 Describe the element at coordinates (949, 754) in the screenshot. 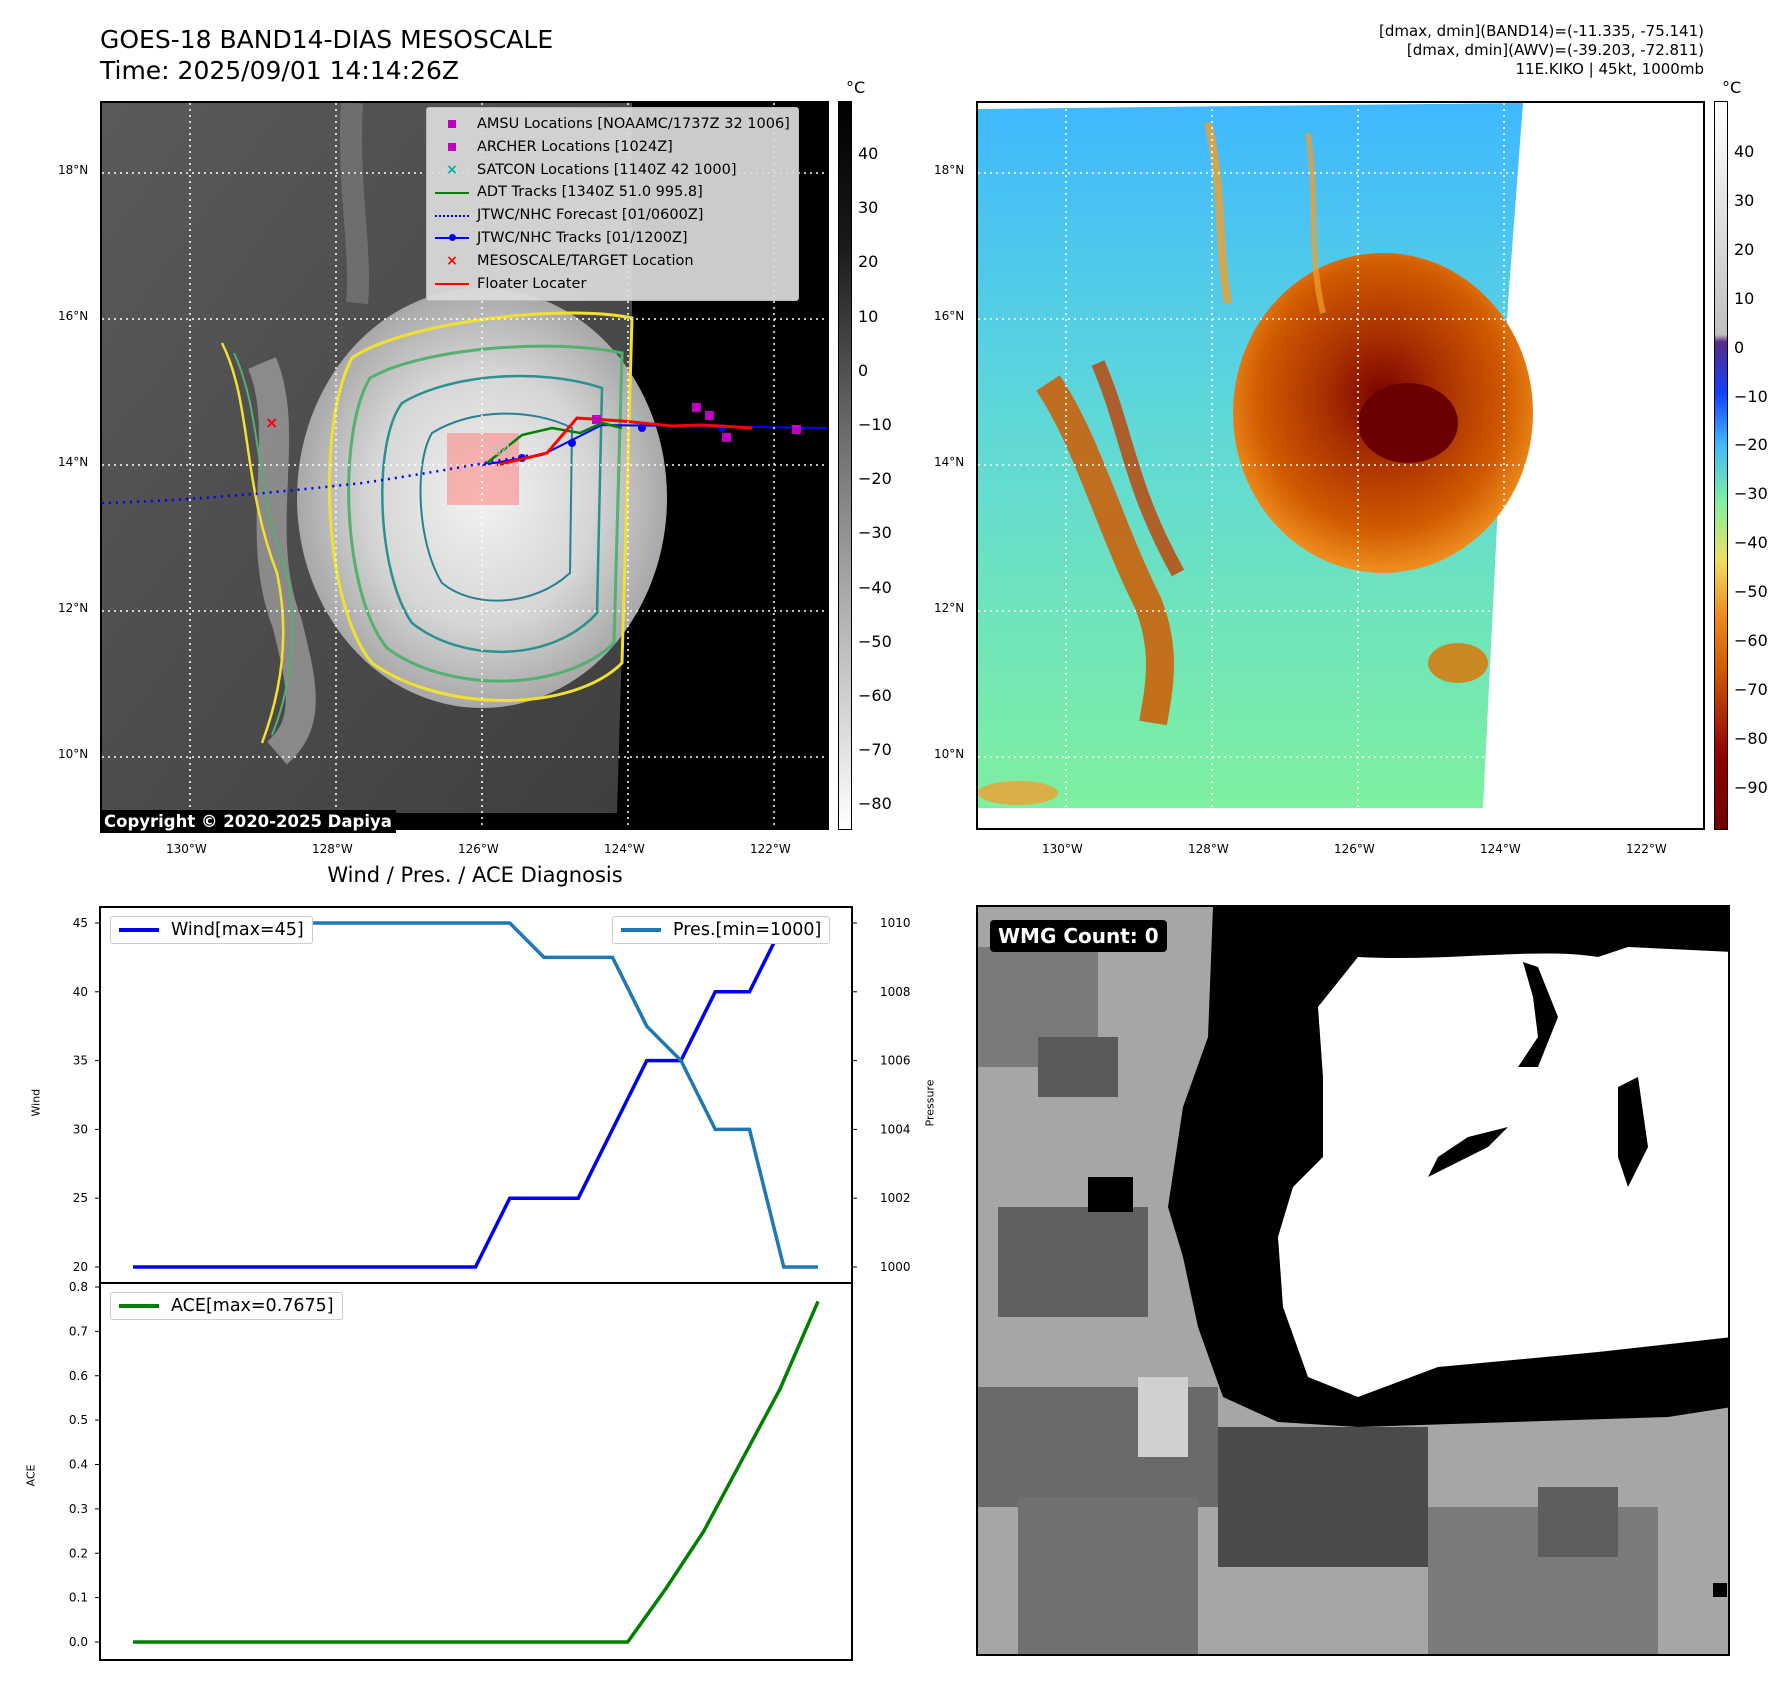

I see `lat-tick: 10°N` at that location.